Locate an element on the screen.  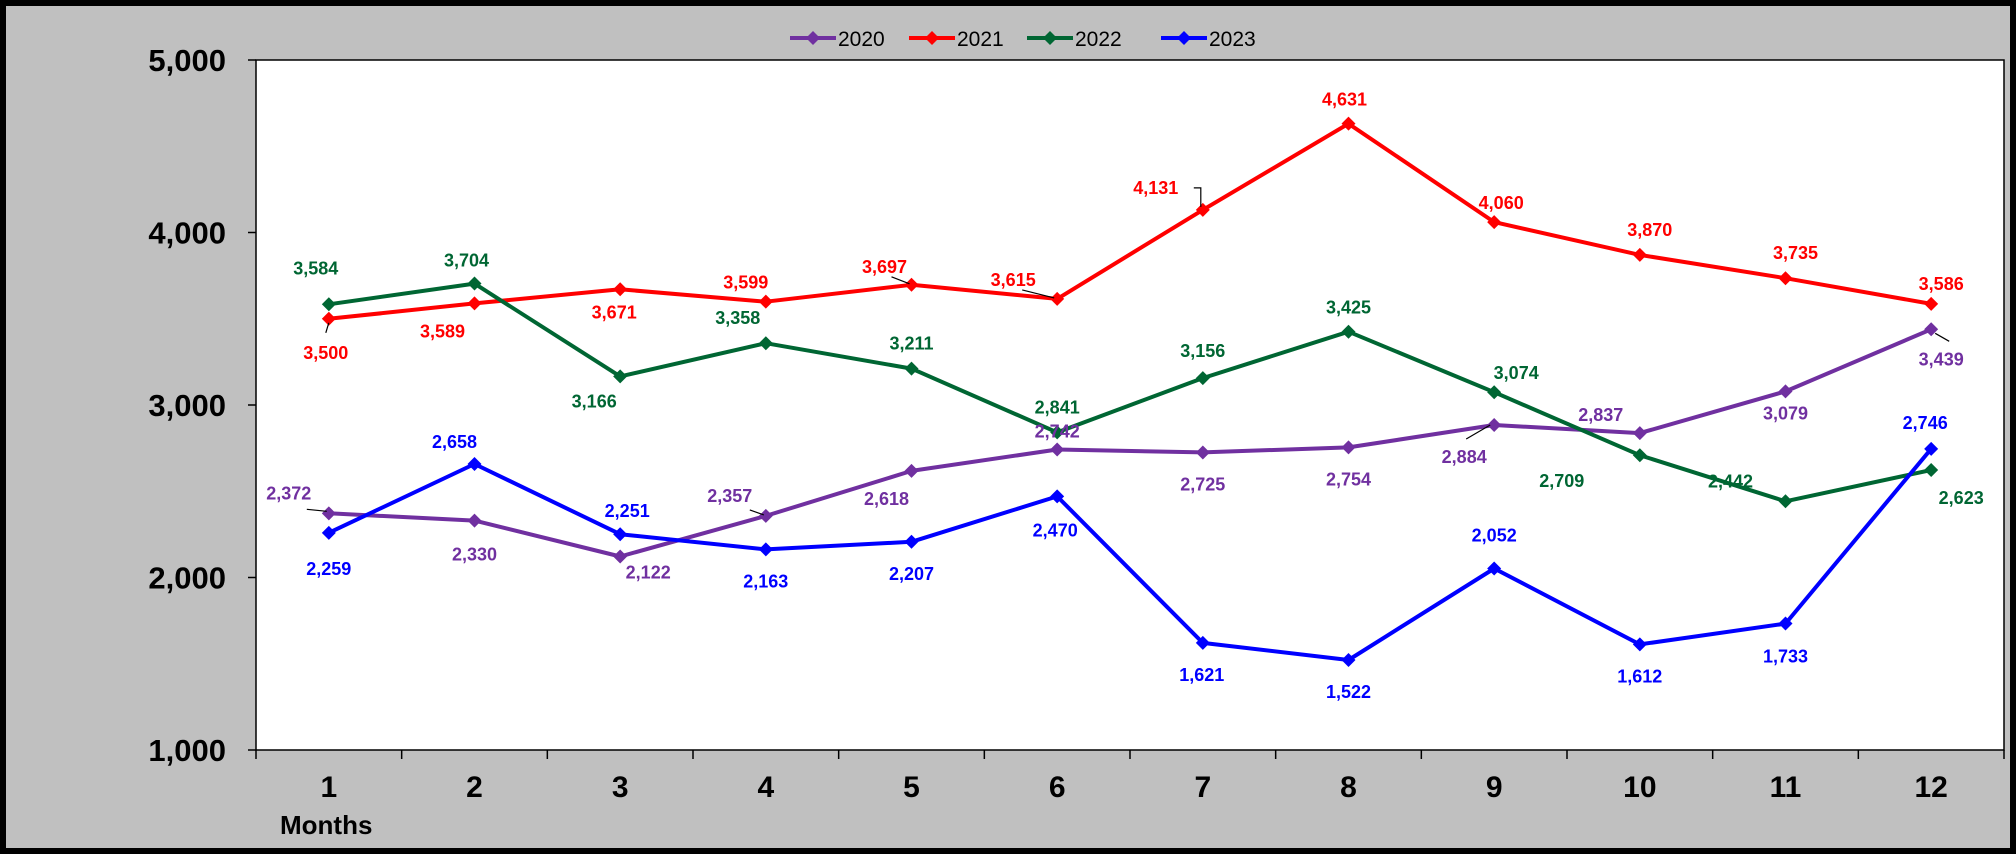
data-label-2021: 3,599 is located at coordinates (745, 283).